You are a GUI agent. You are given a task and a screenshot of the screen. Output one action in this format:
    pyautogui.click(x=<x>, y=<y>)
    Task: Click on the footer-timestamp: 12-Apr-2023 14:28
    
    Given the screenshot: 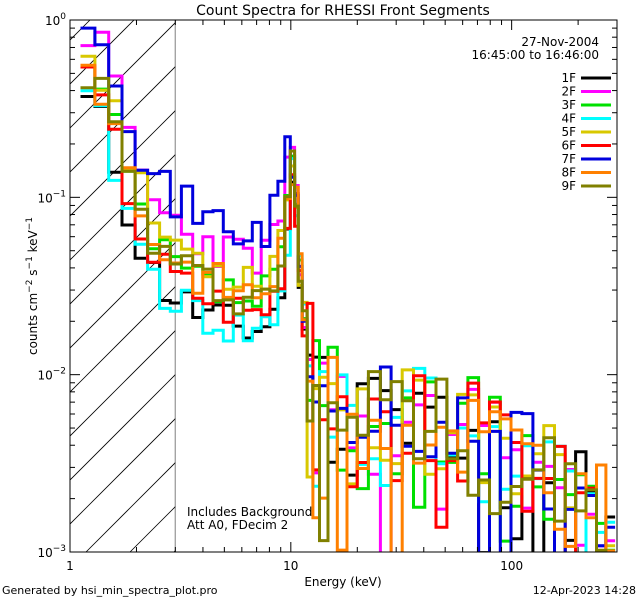 What is the action you would take?
    pyautogui.click(x=584, y=590)
    